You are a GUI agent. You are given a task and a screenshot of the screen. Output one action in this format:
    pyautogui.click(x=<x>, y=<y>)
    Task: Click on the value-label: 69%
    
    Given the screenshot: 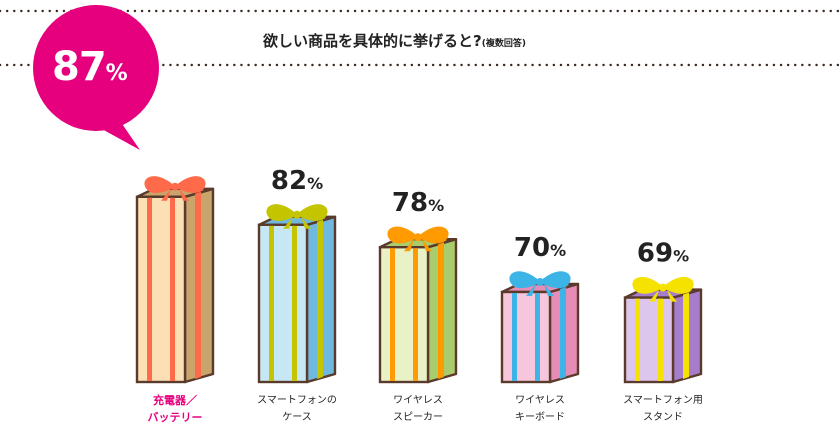 What is the action you would take?
    pyautogui.click(x=663, y=254)
    